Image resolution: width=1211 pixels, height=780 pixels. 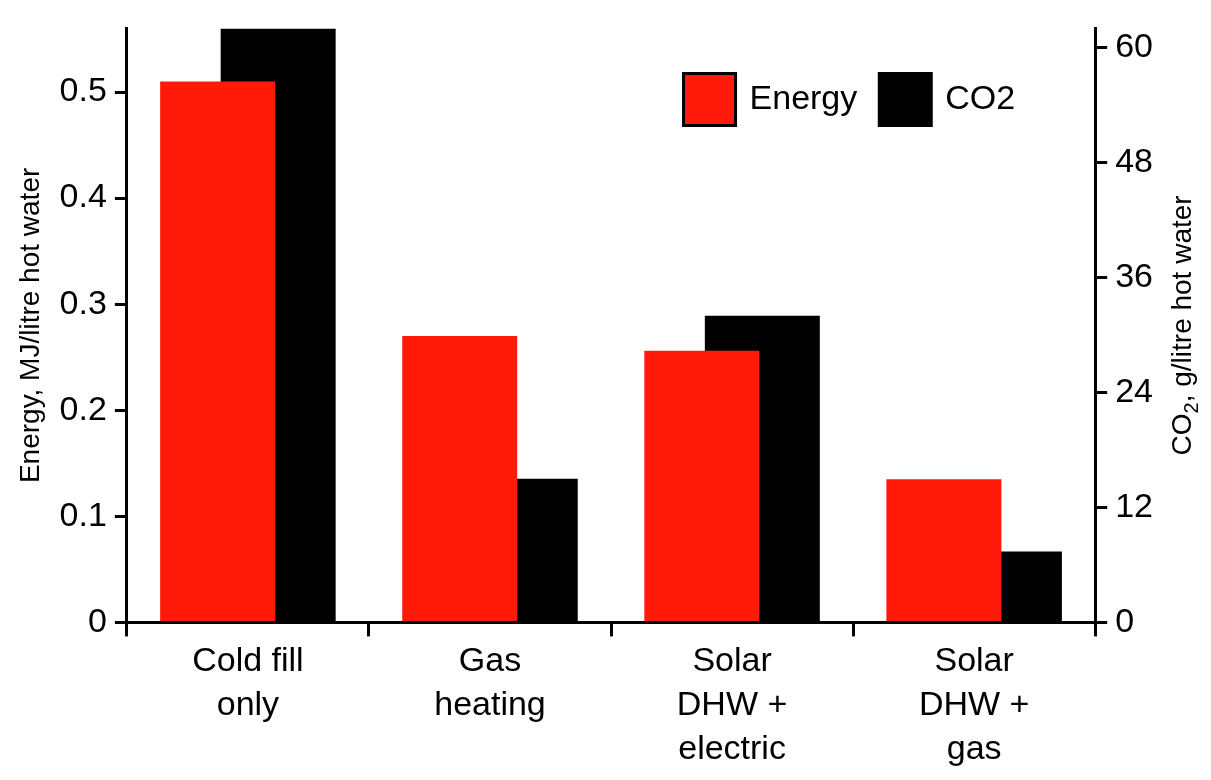 What do you see at coordinates (1125, 619) in the screenshot?
I see `y2-tick-label: 0` at bounding box center [1125, 619].